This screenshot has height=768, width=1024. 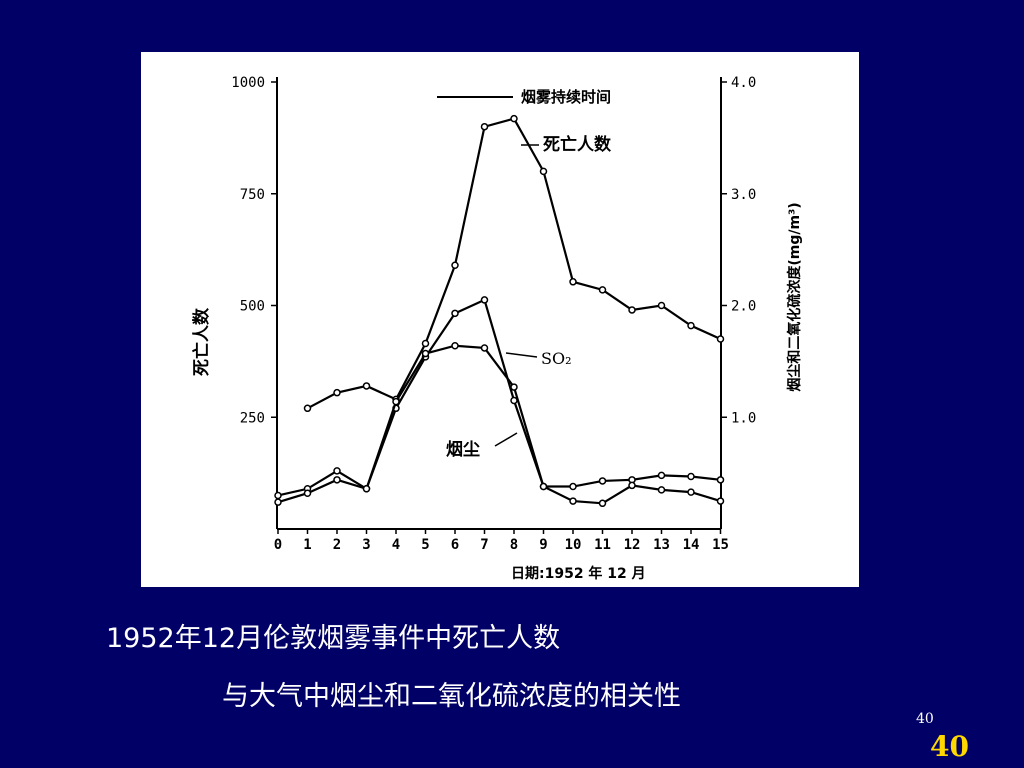 What do you see at coordinates (252, 418) in the screenshot?
I see `y-tick-label-left: 250` at bounding box center [252, 418].